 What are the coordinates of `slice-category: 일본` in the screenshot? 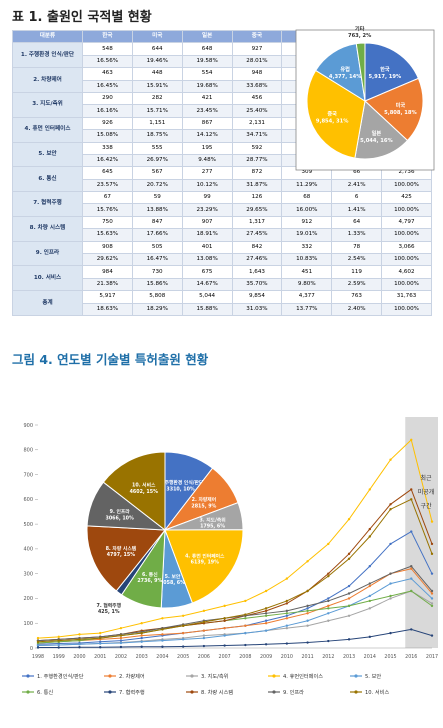 It's located at (377, 133).